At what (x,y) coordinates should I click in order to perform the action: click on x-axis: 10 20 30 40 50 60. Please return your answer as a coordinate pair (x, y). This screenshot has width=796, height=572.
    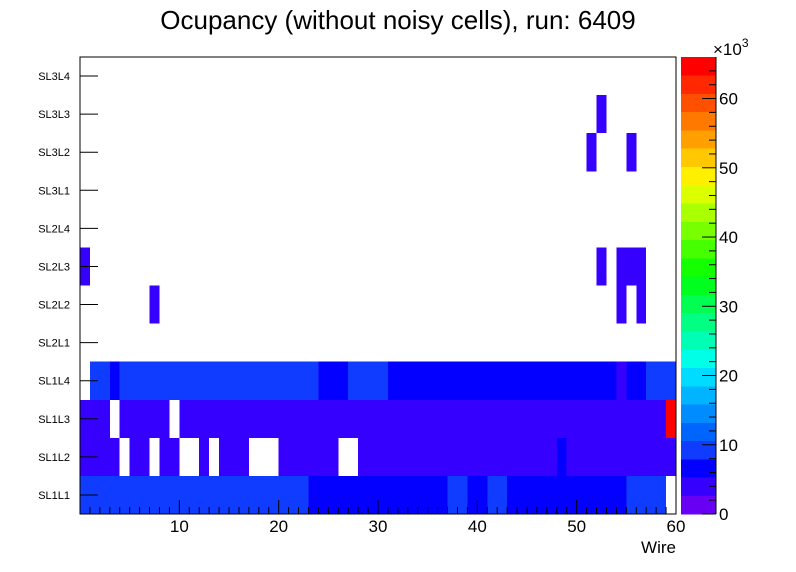
    Looking at the image, I should click on (382, 518).